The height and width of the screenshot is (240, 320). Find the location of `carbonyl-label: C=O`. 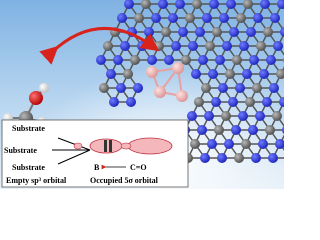

carbonyl-label: C=O is located at coordinates (138, 167).